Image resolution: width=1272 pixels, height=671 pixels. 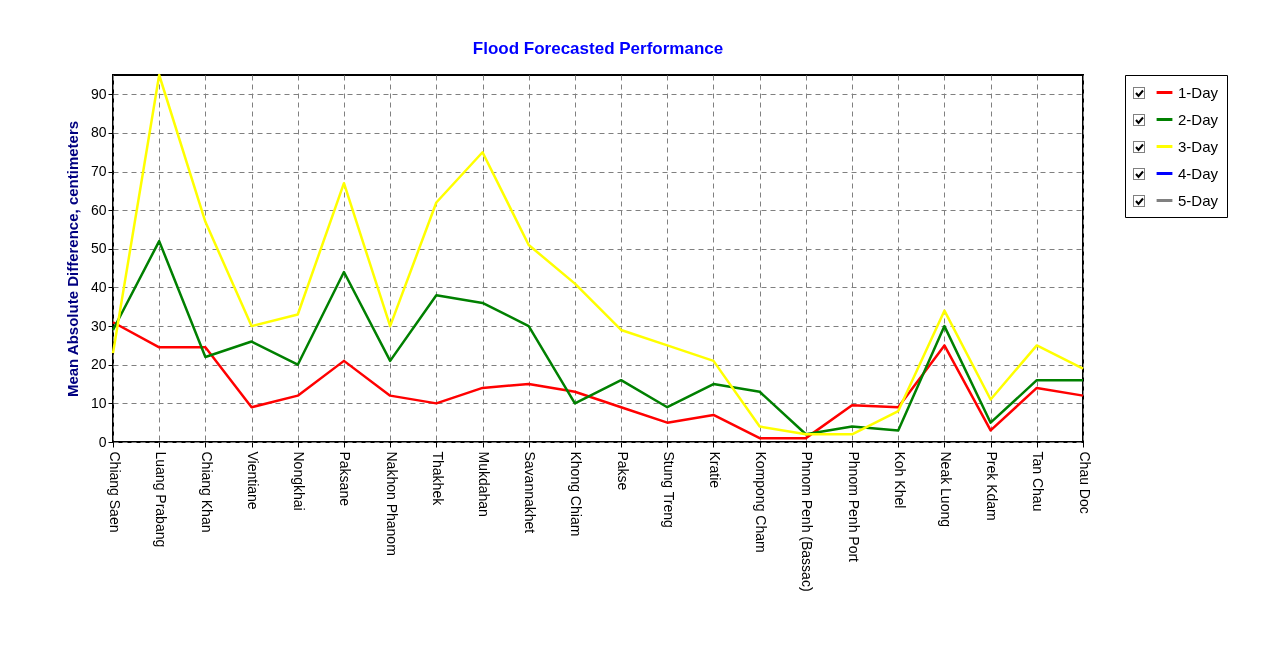 I want to click on y-tick-label: 50, so click(x=98, y=248).